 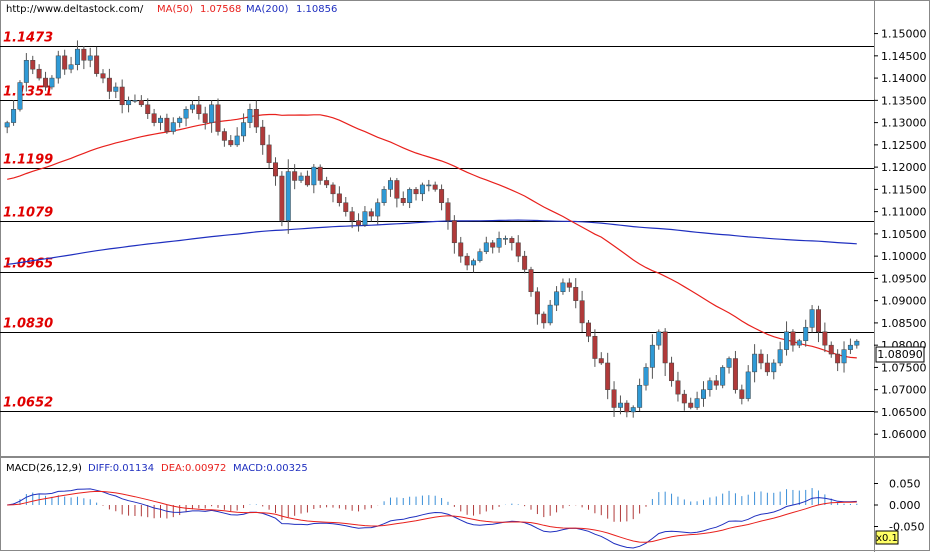 I want to click on macd-tick-label: -0.050, so click(x=906, y=527).